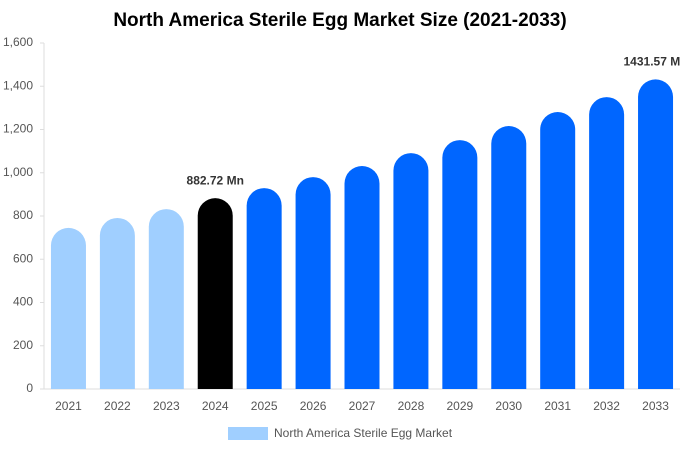 The image size is (680, 450). I want to click on x-tick-label: 2033, so click(655, 406).